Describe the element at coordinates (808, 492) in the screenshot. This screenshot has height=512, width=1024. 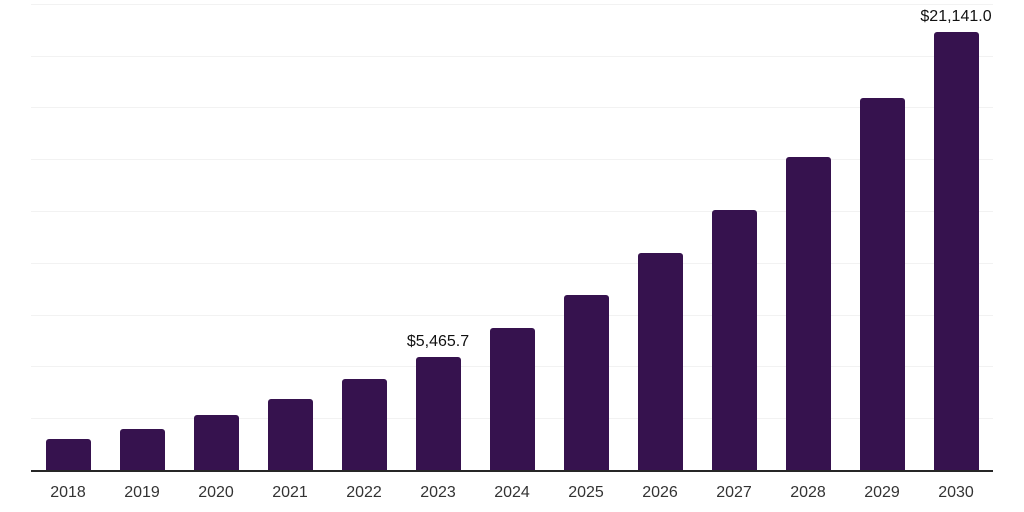
I see `x-tick-label-2028: 2028` at that location.